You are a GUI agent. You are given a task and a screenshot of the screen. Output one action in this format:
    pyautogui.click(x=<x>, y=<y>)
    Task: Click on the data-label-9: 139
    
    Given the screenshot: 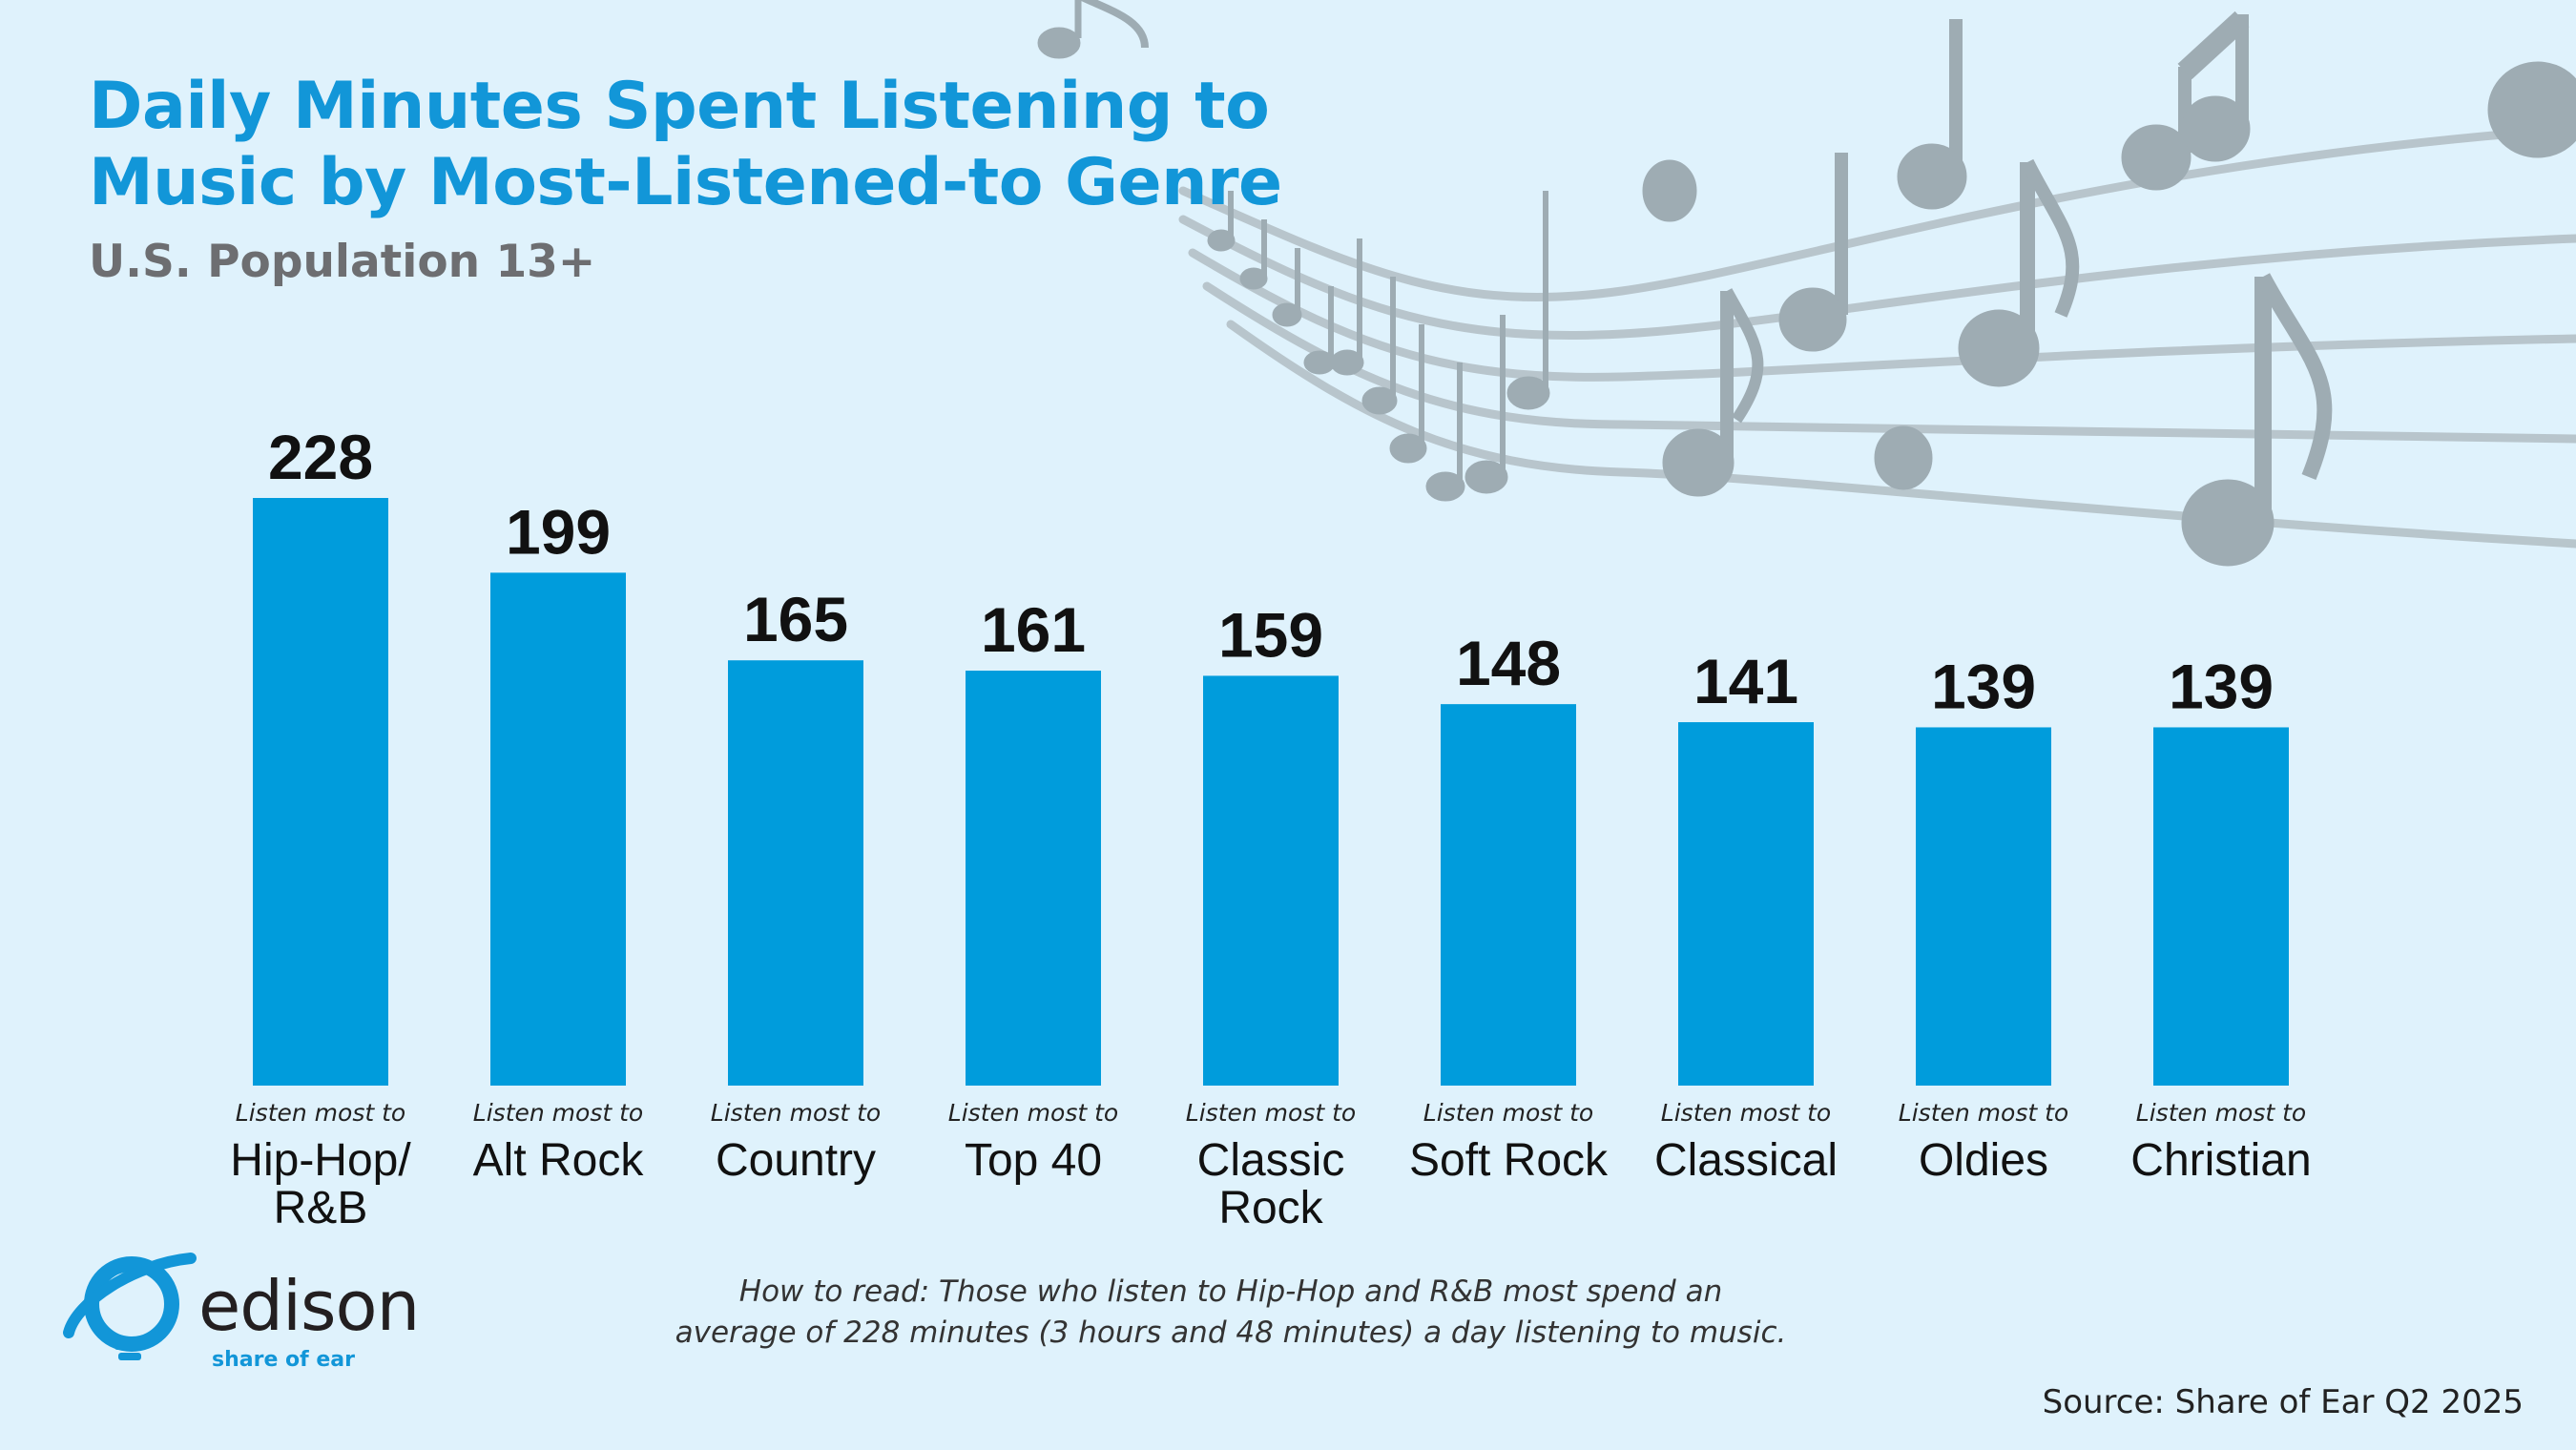 What is the action you would take?
    pyautogui.click(x=2221, y=686)
    